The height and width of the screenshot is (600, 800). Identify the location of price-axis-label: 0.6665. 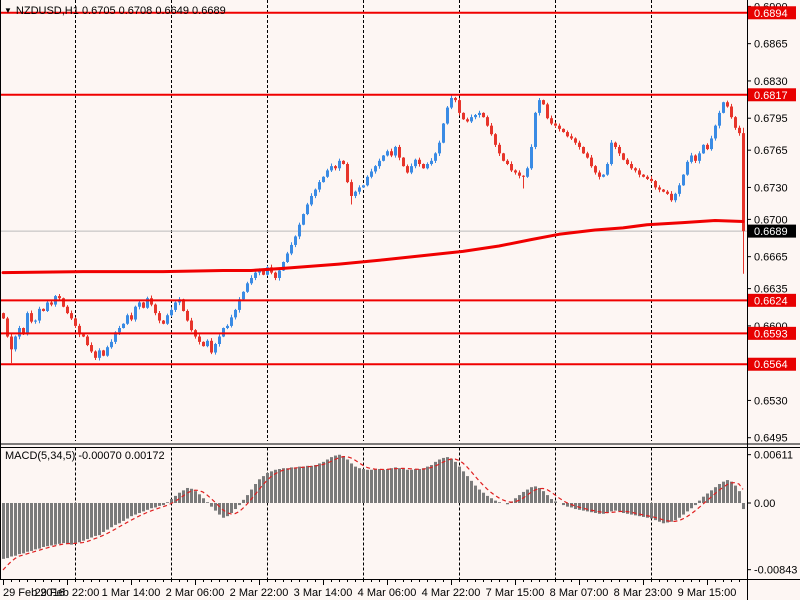
(771, 258).